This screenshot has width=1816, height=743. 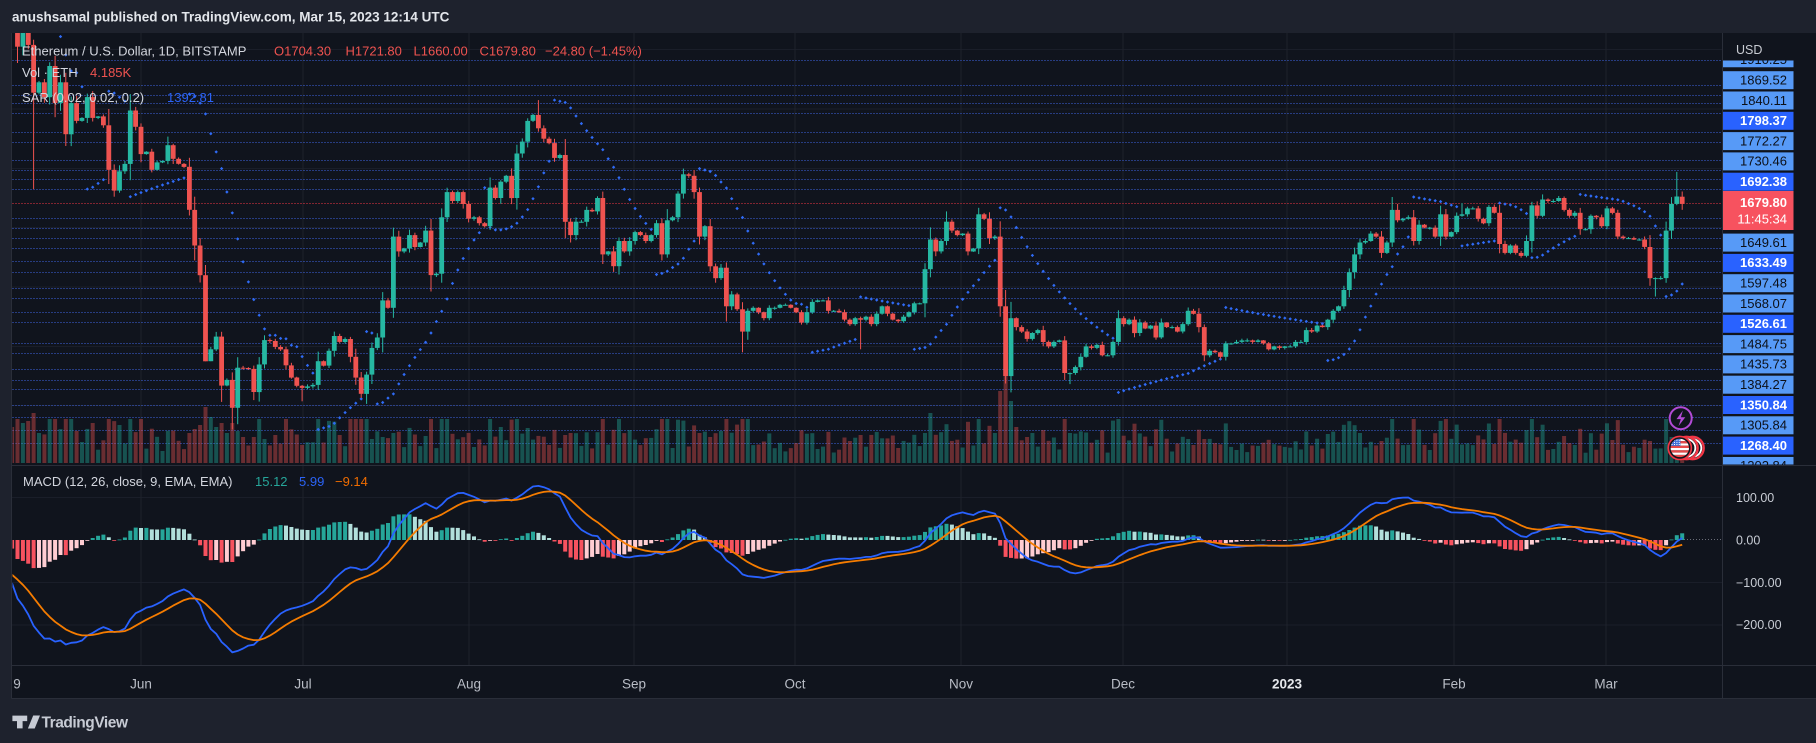 What do you see at coordinates (961, 684) in the screenshot?
I see `svg-text: Nov` at bounding box center [961, 684].